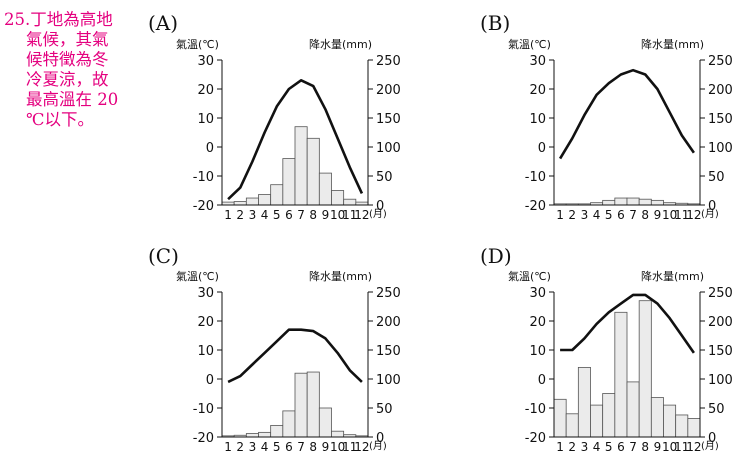 The height and width of the screenshot is (459, 754). What do you see at coordinates (277, 447) in the screenshot?
I see `month-label: 5` at bounding box center [277, 447].